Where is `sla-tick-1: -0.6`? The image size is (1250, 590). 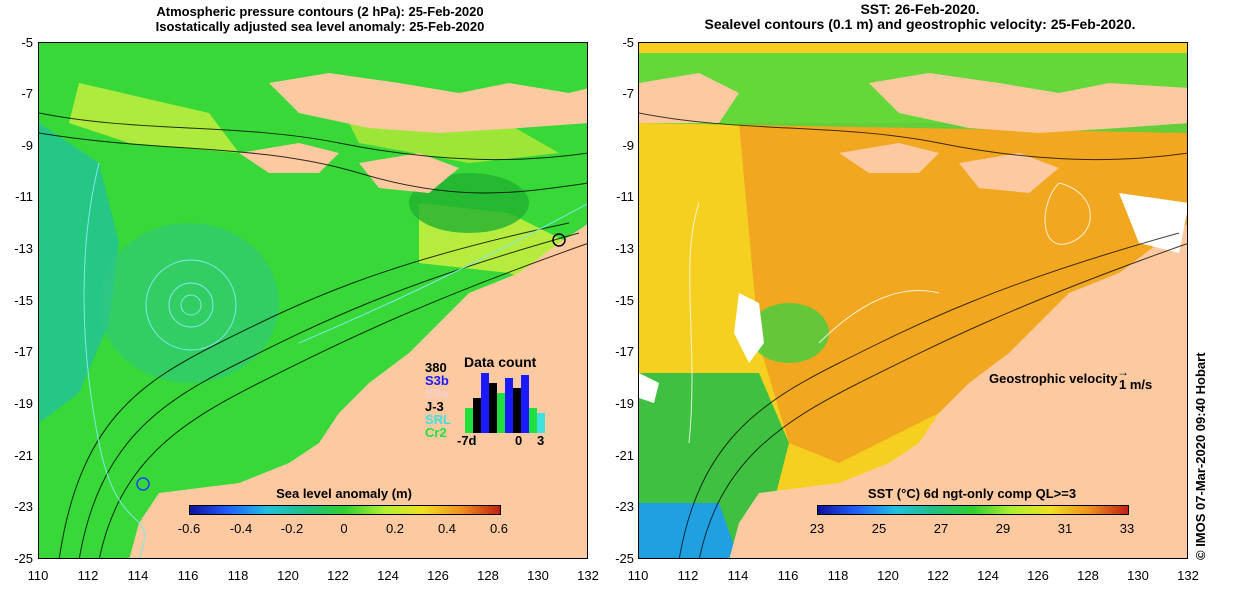 sla-tick-1: -0.6 is located at coordinates (189, 528).